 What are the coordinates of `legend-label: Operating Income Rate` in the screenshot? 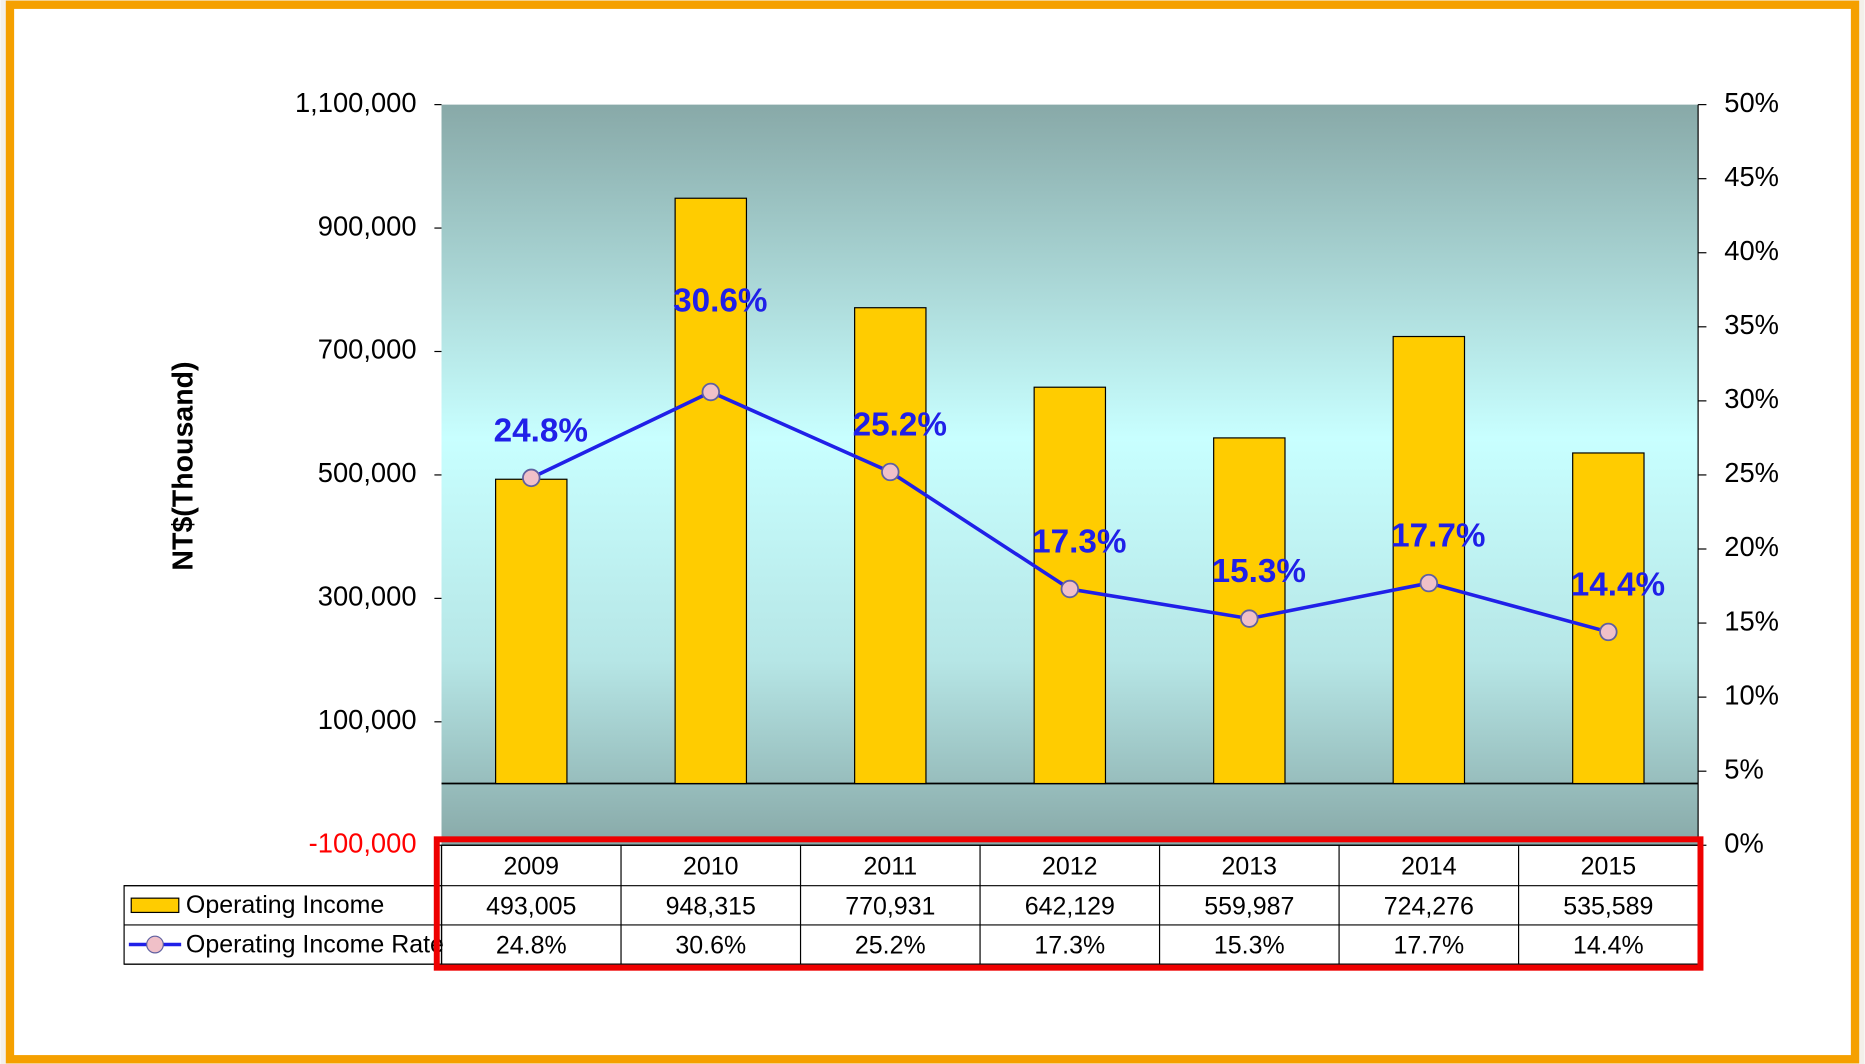 It's located at (315, 944).